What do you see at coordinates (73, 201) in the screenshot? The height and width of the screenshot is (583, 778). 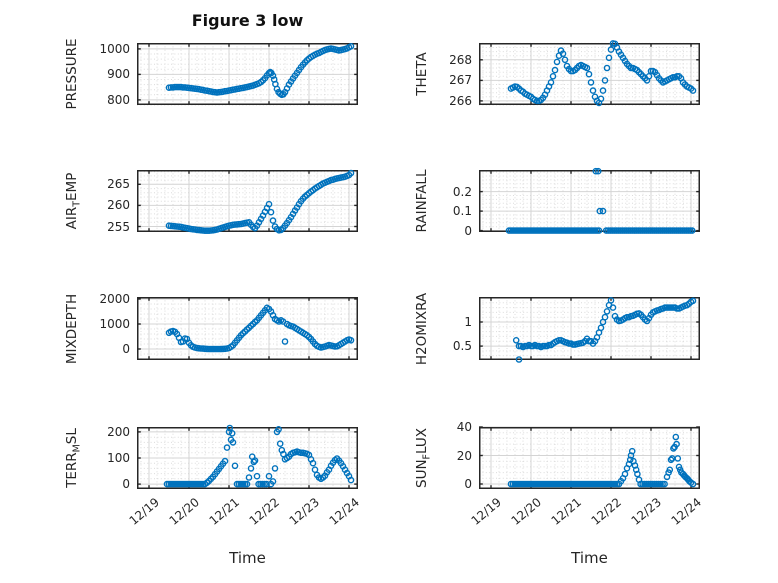 I see `y-axis-label-air-temp: AIRTEMP` at bounding box center [73, 201].